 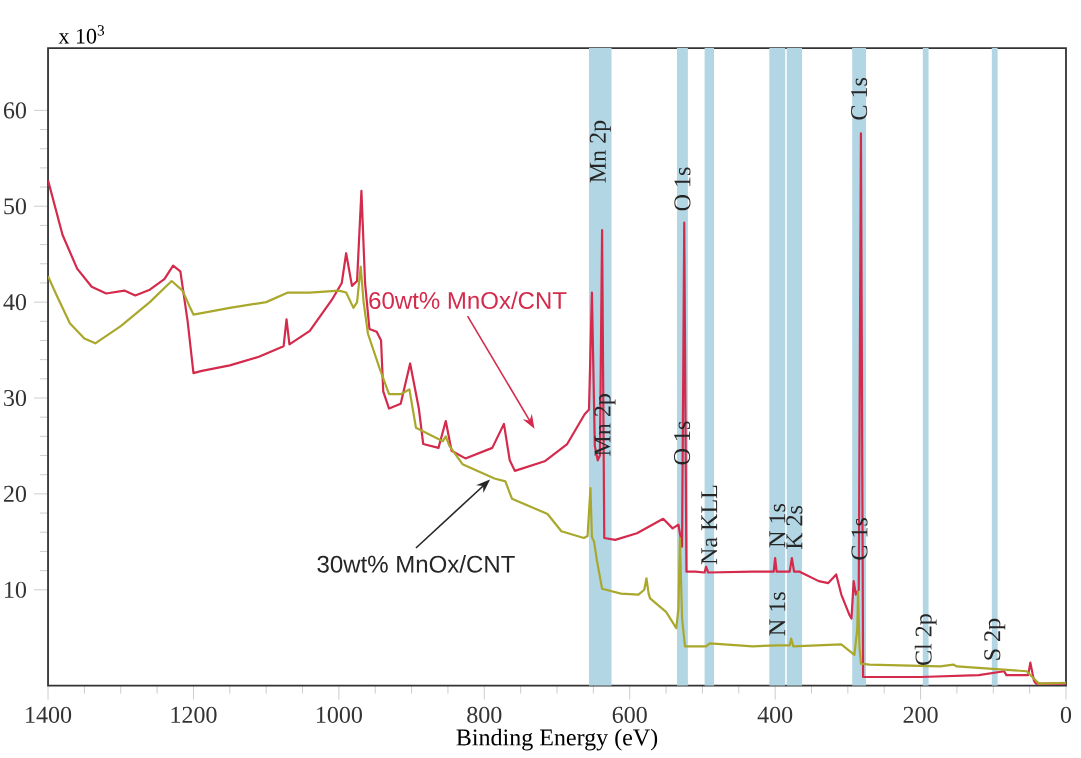 What do you see at coordinates (15, 110) in the screenshot?
I see `y-tick-label: 60` at bounding box center [15, 110].